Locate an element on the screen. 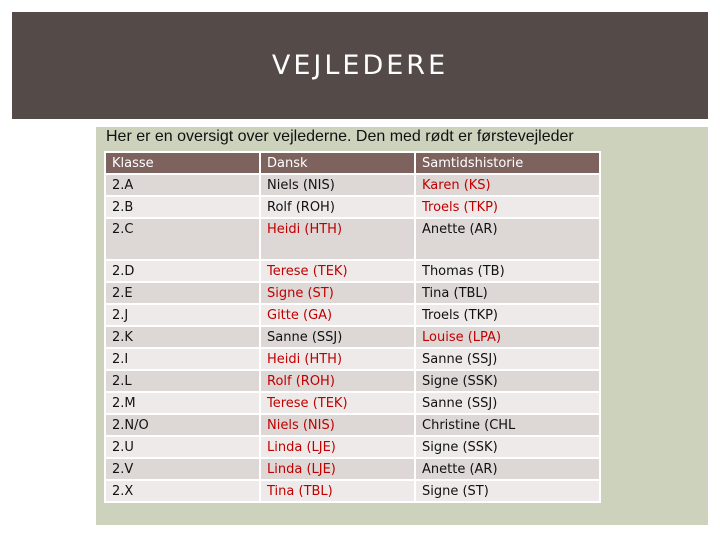 This screenshot has width=720, height=540. cell-klasse: 2.K is located at coordinates (182, 337).